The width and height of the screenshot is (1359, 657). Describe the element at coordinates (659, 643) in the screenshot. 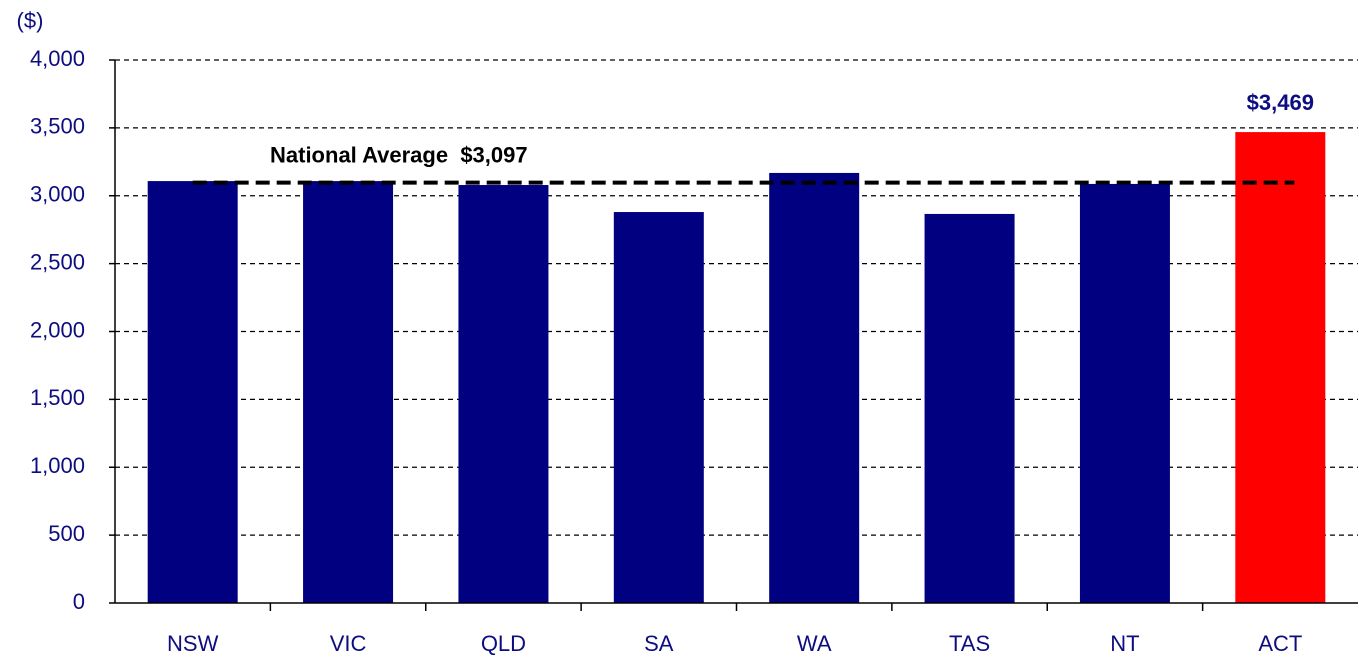

I see `x-tick-label: SA` at that location.